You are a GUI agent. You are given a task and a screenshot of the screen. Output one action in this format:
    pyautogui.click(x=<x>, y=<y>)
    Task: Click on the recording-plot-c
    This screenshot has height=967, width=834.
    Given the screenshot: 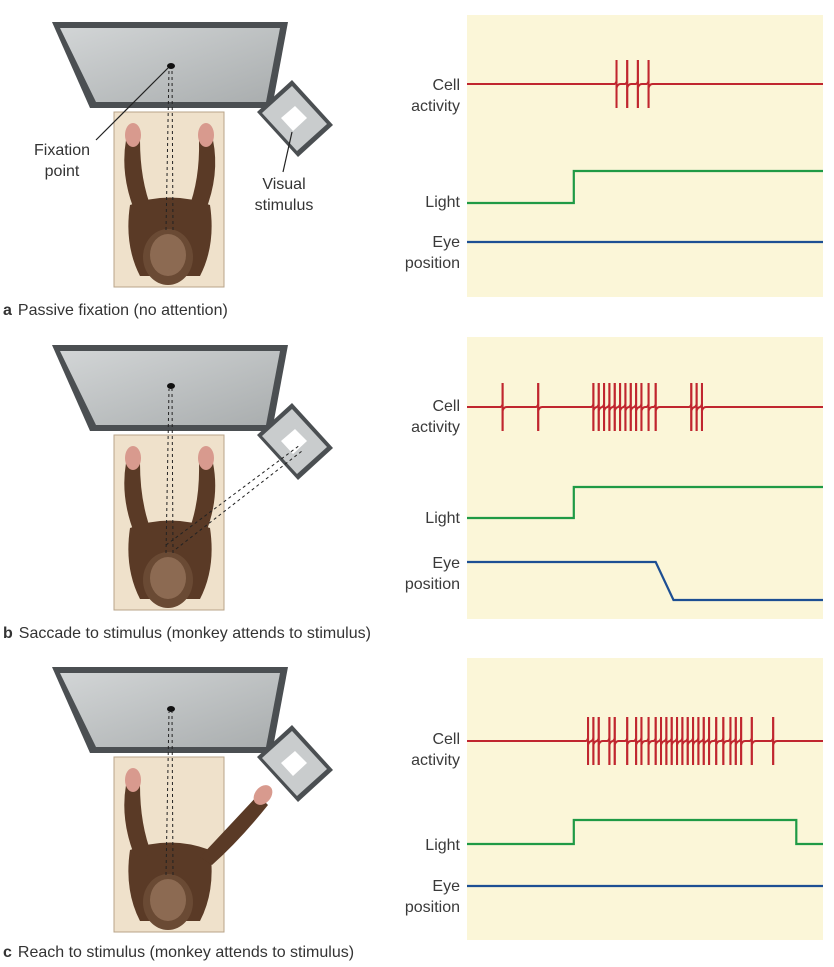 What is the action you would take?
    pyautogui.click(x=645, y=799)
    